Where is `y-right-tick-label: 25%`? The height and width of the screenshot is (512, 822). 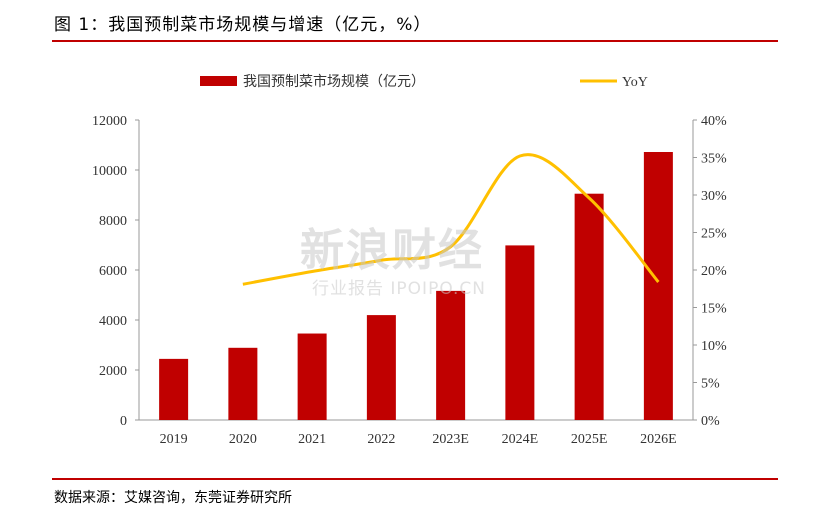
y-right-tick-label: 25% is located at coordinates (714, 234).